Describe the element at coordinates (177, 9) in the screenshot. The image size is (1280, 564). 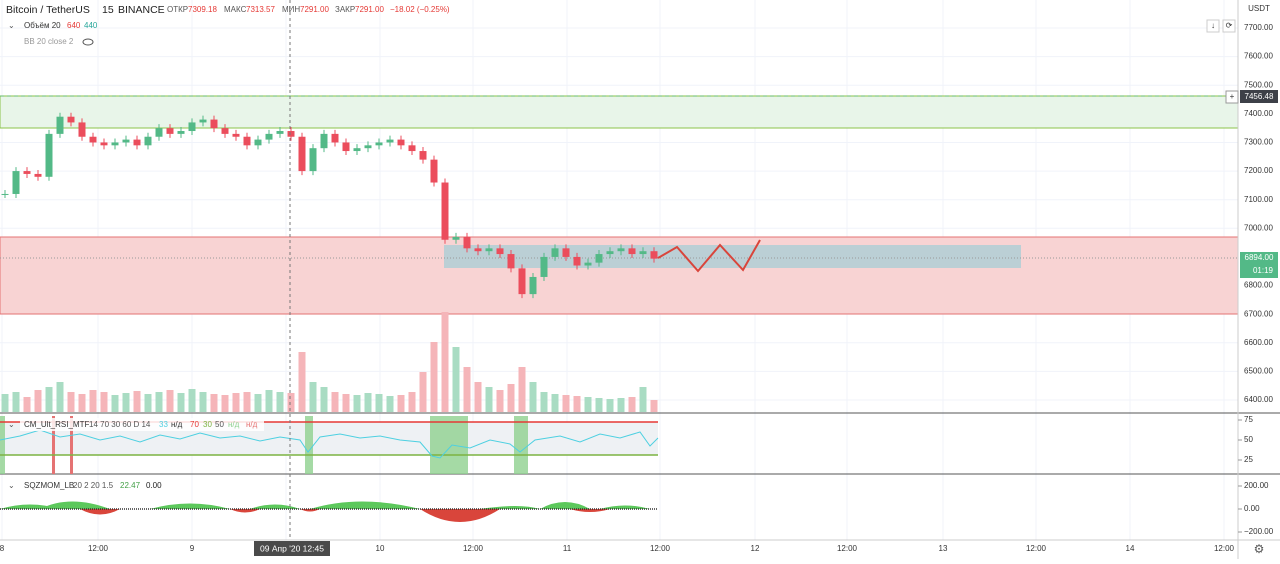
I see `open-label: ОТКР` at that location.